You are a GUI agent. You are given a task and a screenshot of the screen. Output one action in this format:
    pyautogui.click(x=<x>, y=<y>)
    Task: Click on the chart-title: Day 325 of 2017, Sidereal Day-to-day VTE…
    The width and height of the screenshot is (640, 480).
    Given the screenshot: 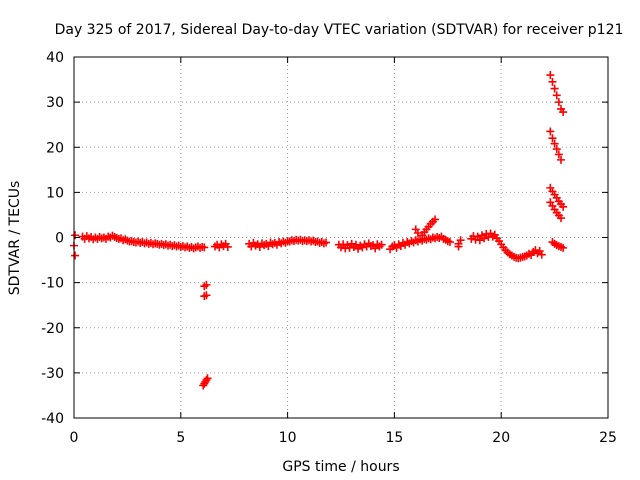 What is the action you would take?
    pyautogui.click(x=339, y=30)
    